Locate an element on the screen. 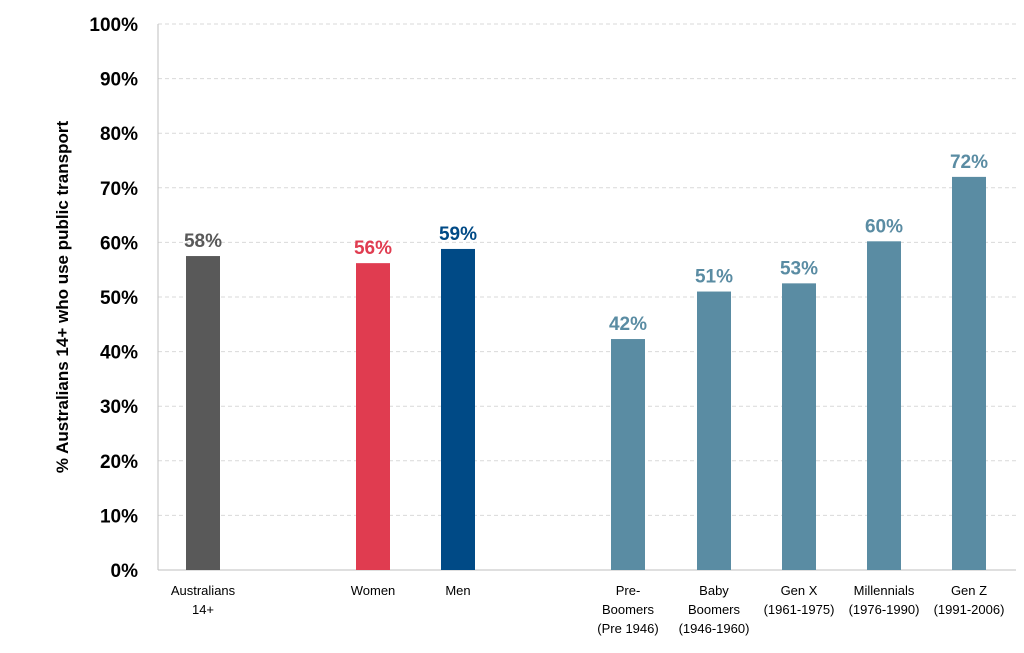  data-label: 56% is located at coordinates (373, 248).